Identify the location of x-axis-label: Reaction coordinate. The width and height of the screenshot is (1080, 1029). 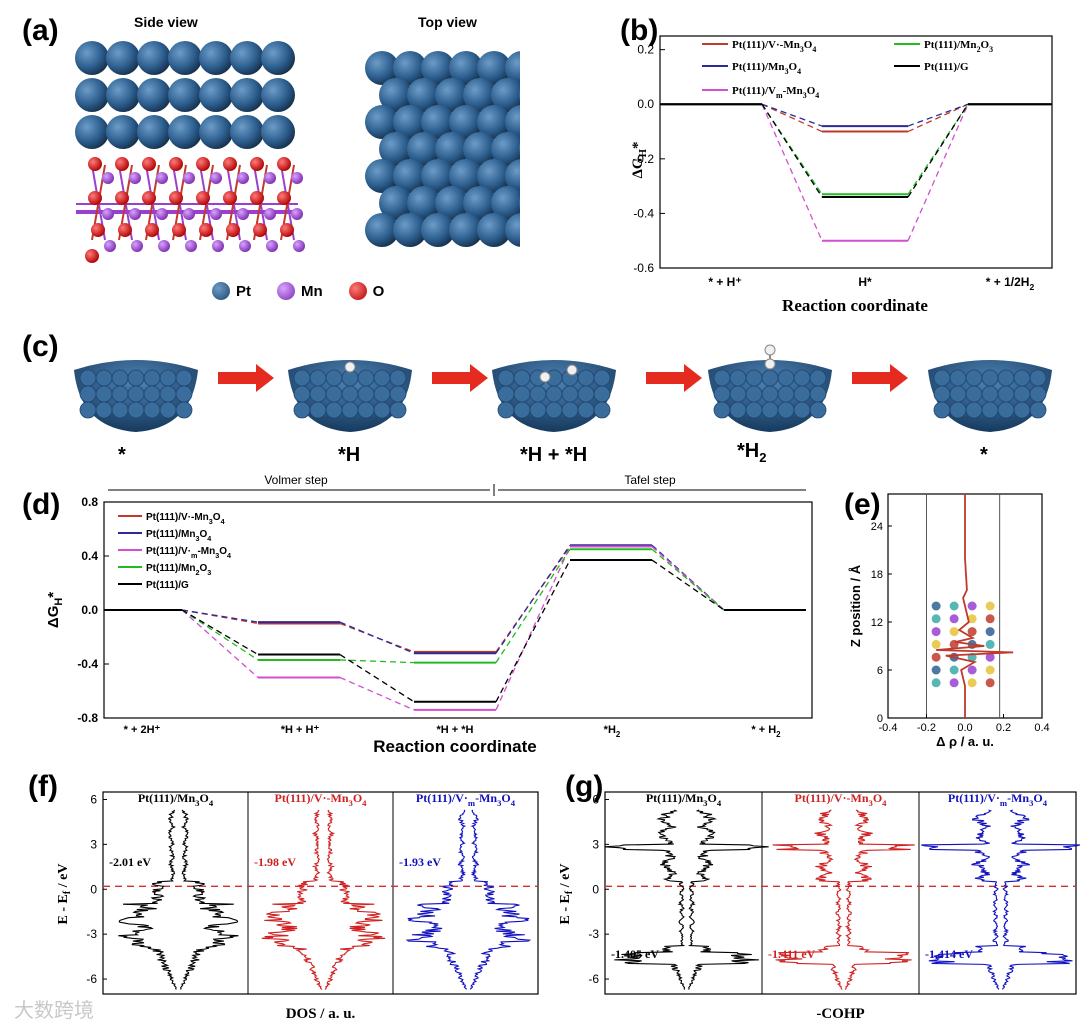
(855, 305).